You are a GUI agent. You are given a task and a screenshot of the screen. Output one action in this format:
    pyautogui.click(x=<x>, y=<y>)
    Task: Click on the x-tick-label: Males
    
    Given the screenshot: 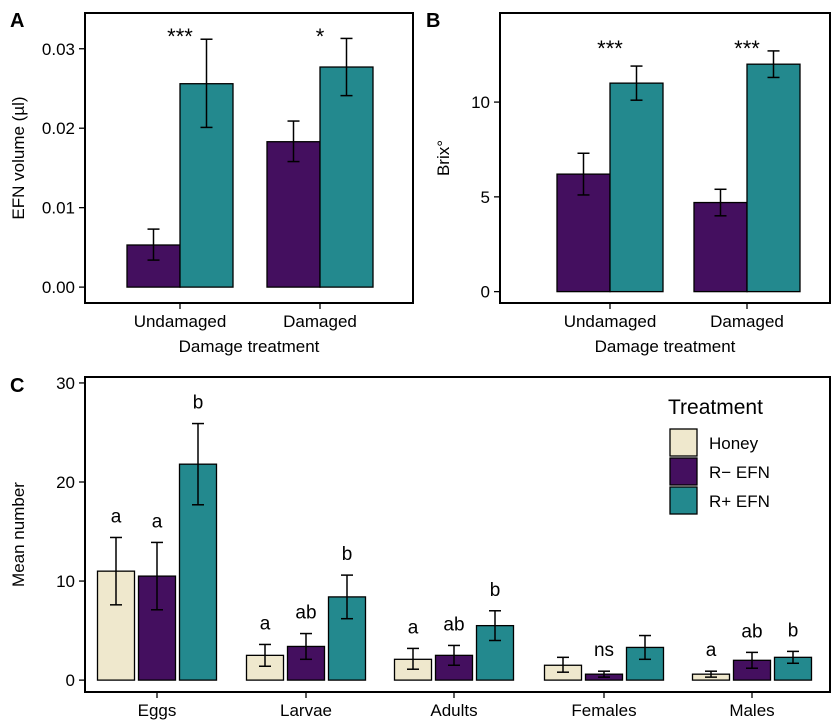 What is the action you would take?
    pyautogui.click(x=751, y=710)
    